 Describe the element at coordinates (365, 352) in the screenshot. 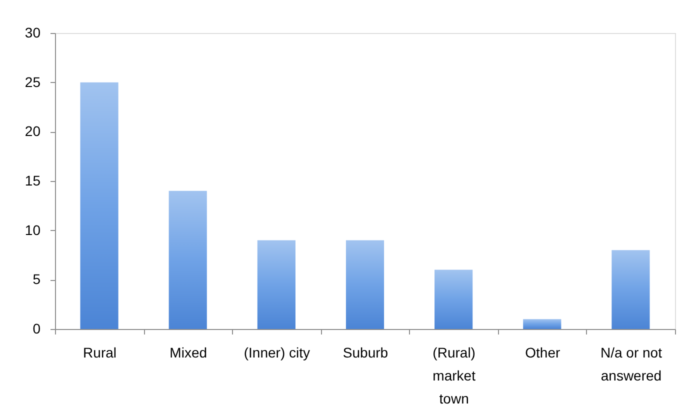

I see `x-tick-label: Suburb` at that location.